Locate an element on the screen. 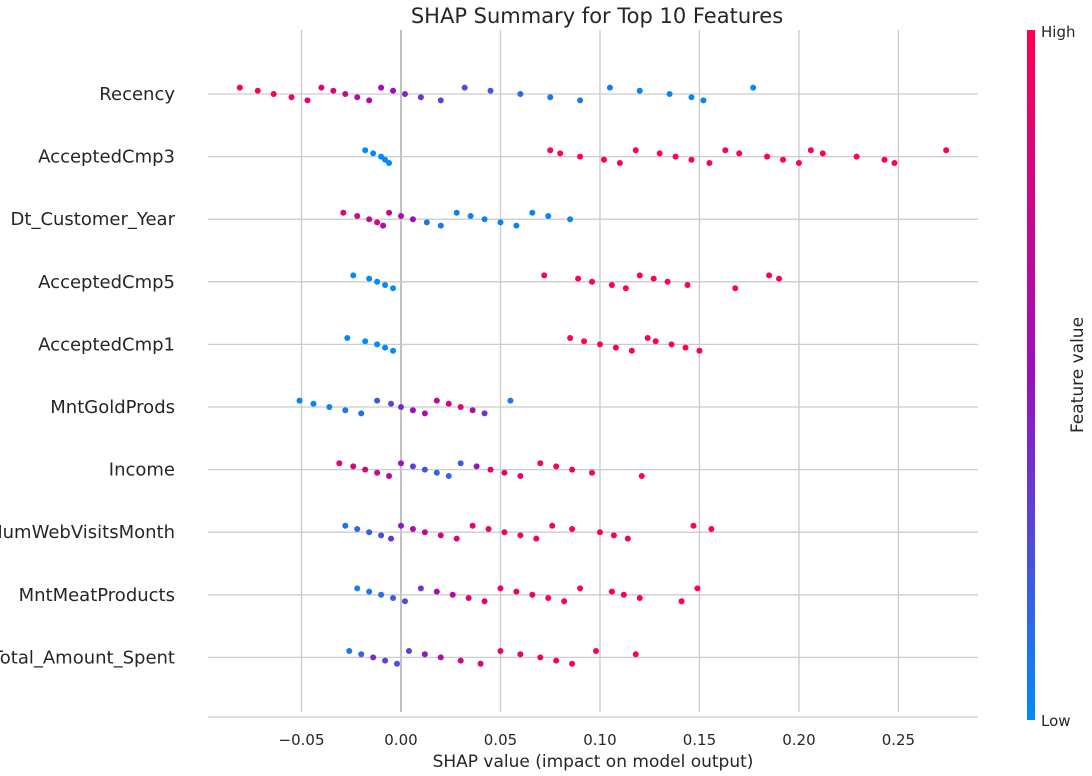  feature-label: NumWebVisitsMonth is located at coordinates (87, 532).